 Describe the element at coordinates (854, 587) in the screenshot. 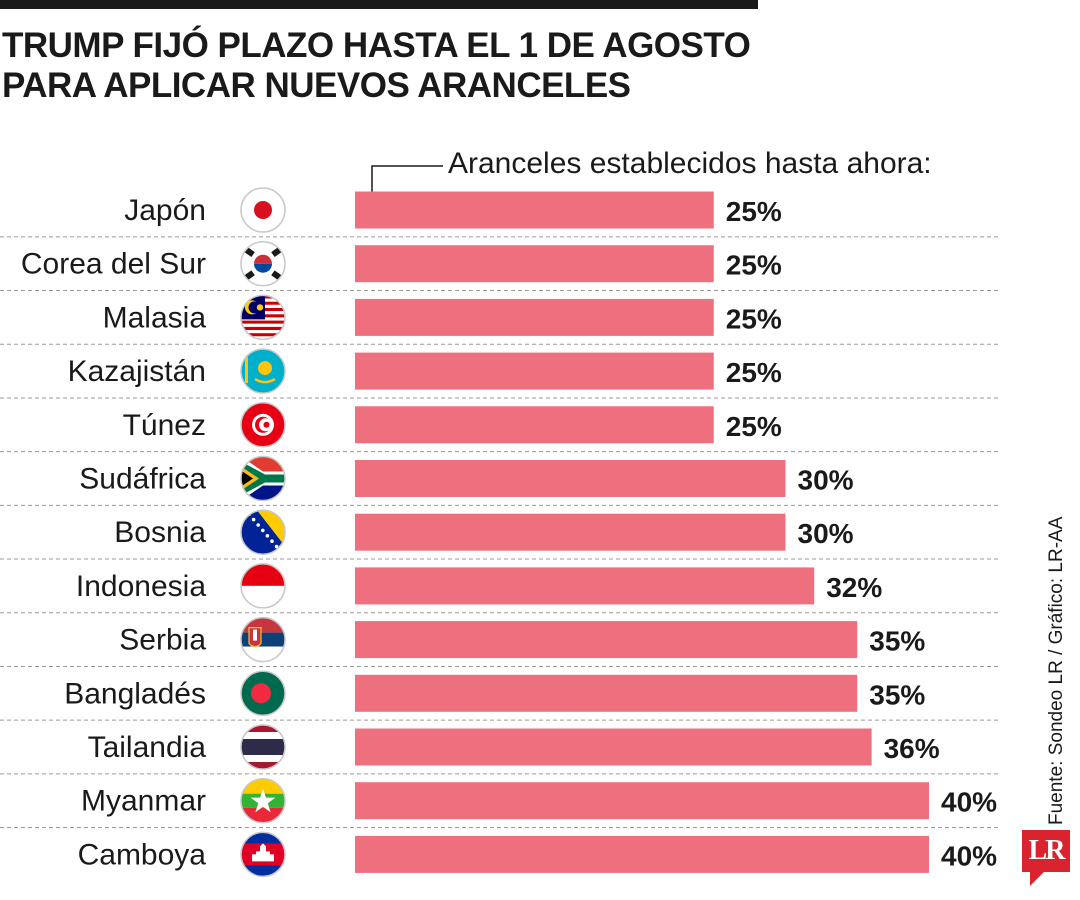

I see `value-label: 32%` at that location.